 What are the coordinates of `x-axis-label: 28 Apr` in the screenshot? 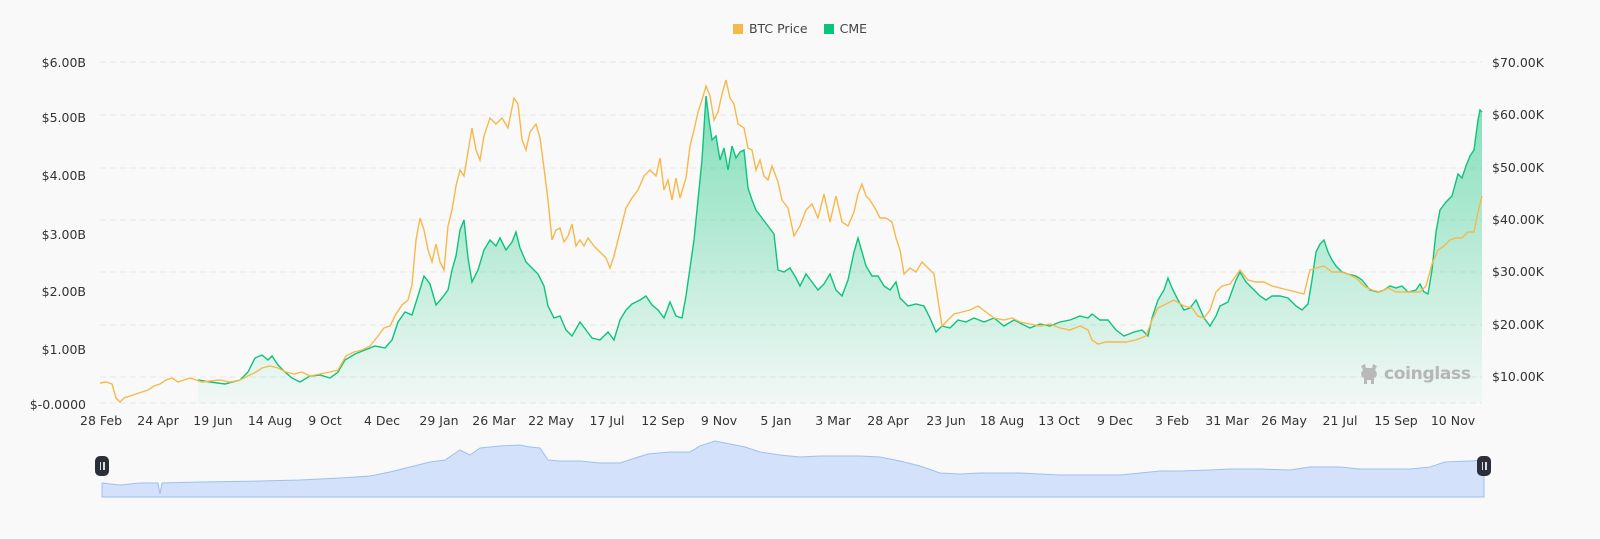 It's located at (888, 420).